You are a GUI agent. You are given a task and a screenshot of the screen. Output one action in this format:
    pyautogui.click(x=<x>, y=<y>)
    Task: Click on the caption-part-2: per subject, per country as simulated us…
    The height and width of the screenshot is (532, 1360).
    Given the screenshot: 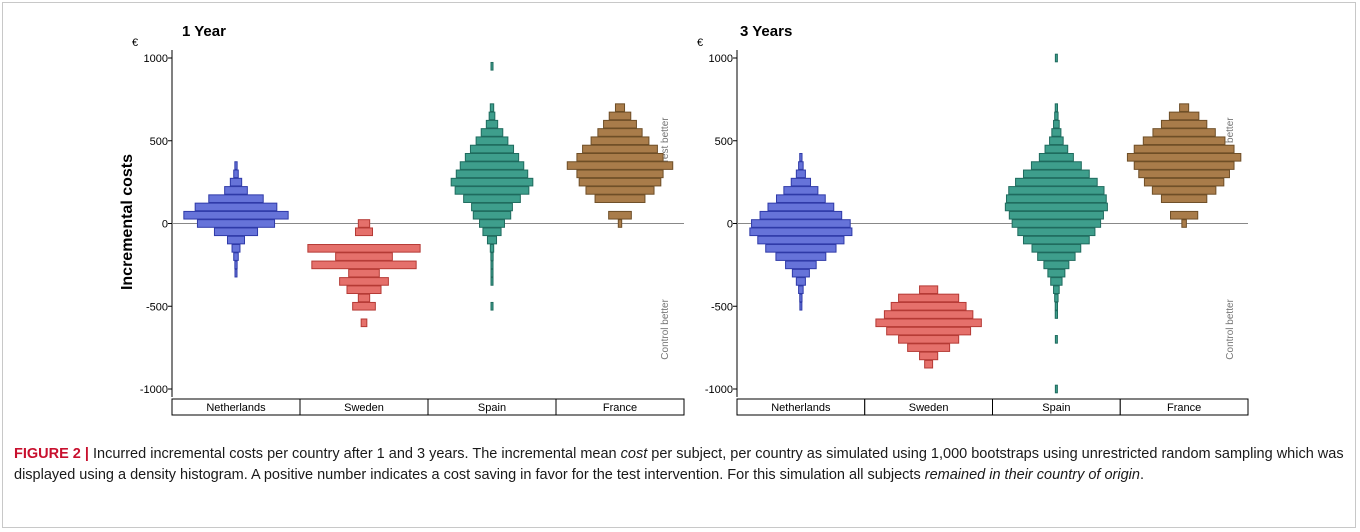 What is the action you would take?
    pyautogui.click(x=679, y=464)
    